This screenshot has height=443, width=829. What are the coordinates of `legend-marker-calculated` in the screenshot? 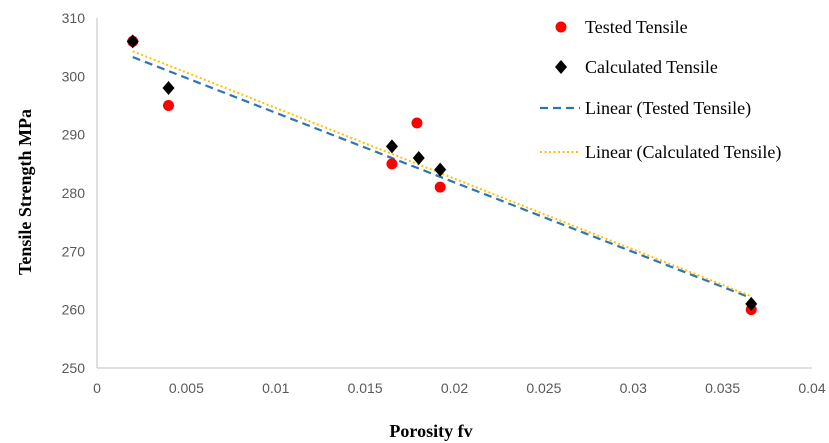 It's located at (561, 67).